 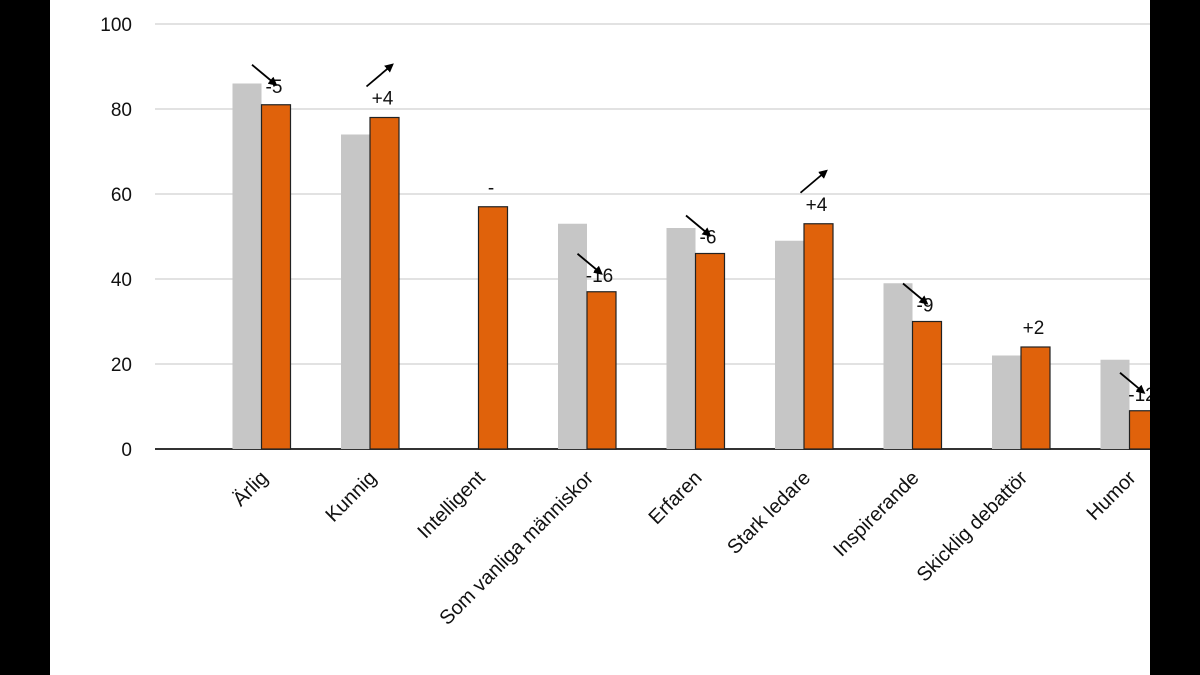 What do you see at coordinates (121, 365) in the screenshot?
I see `y-tick-label: 20` at bounding box center [121, 365].